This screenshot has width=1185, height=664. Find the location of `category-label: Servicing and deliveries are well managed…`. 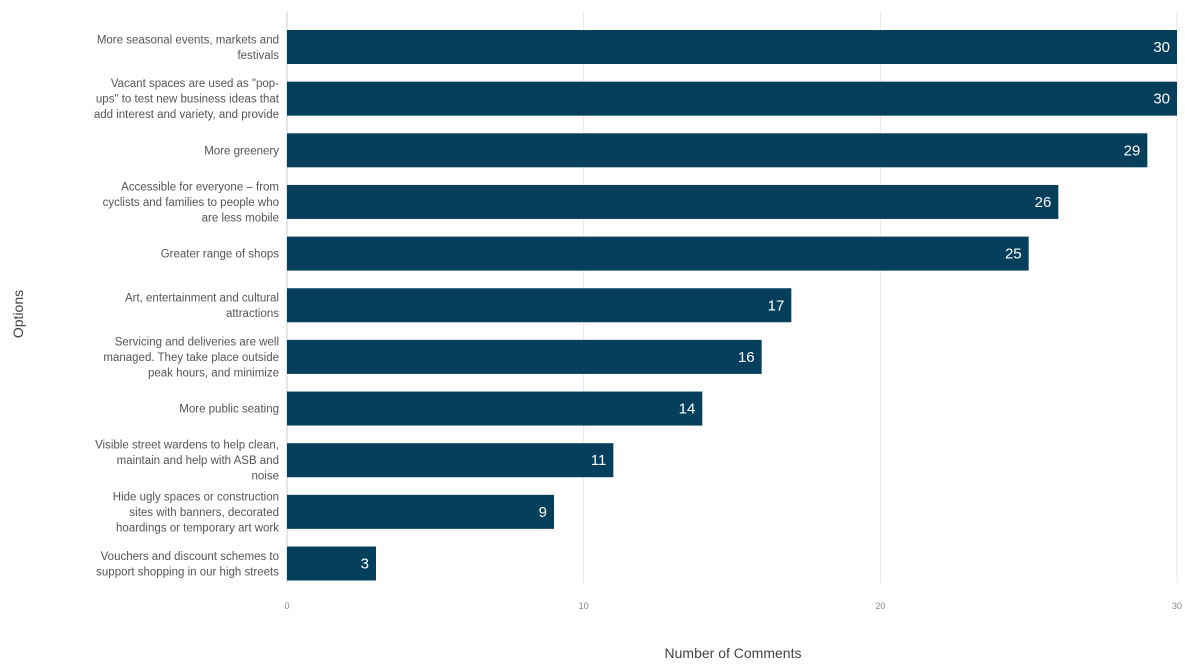

category-label: Servicing and deliveries are well managed… is located at coordinates (191, 357).